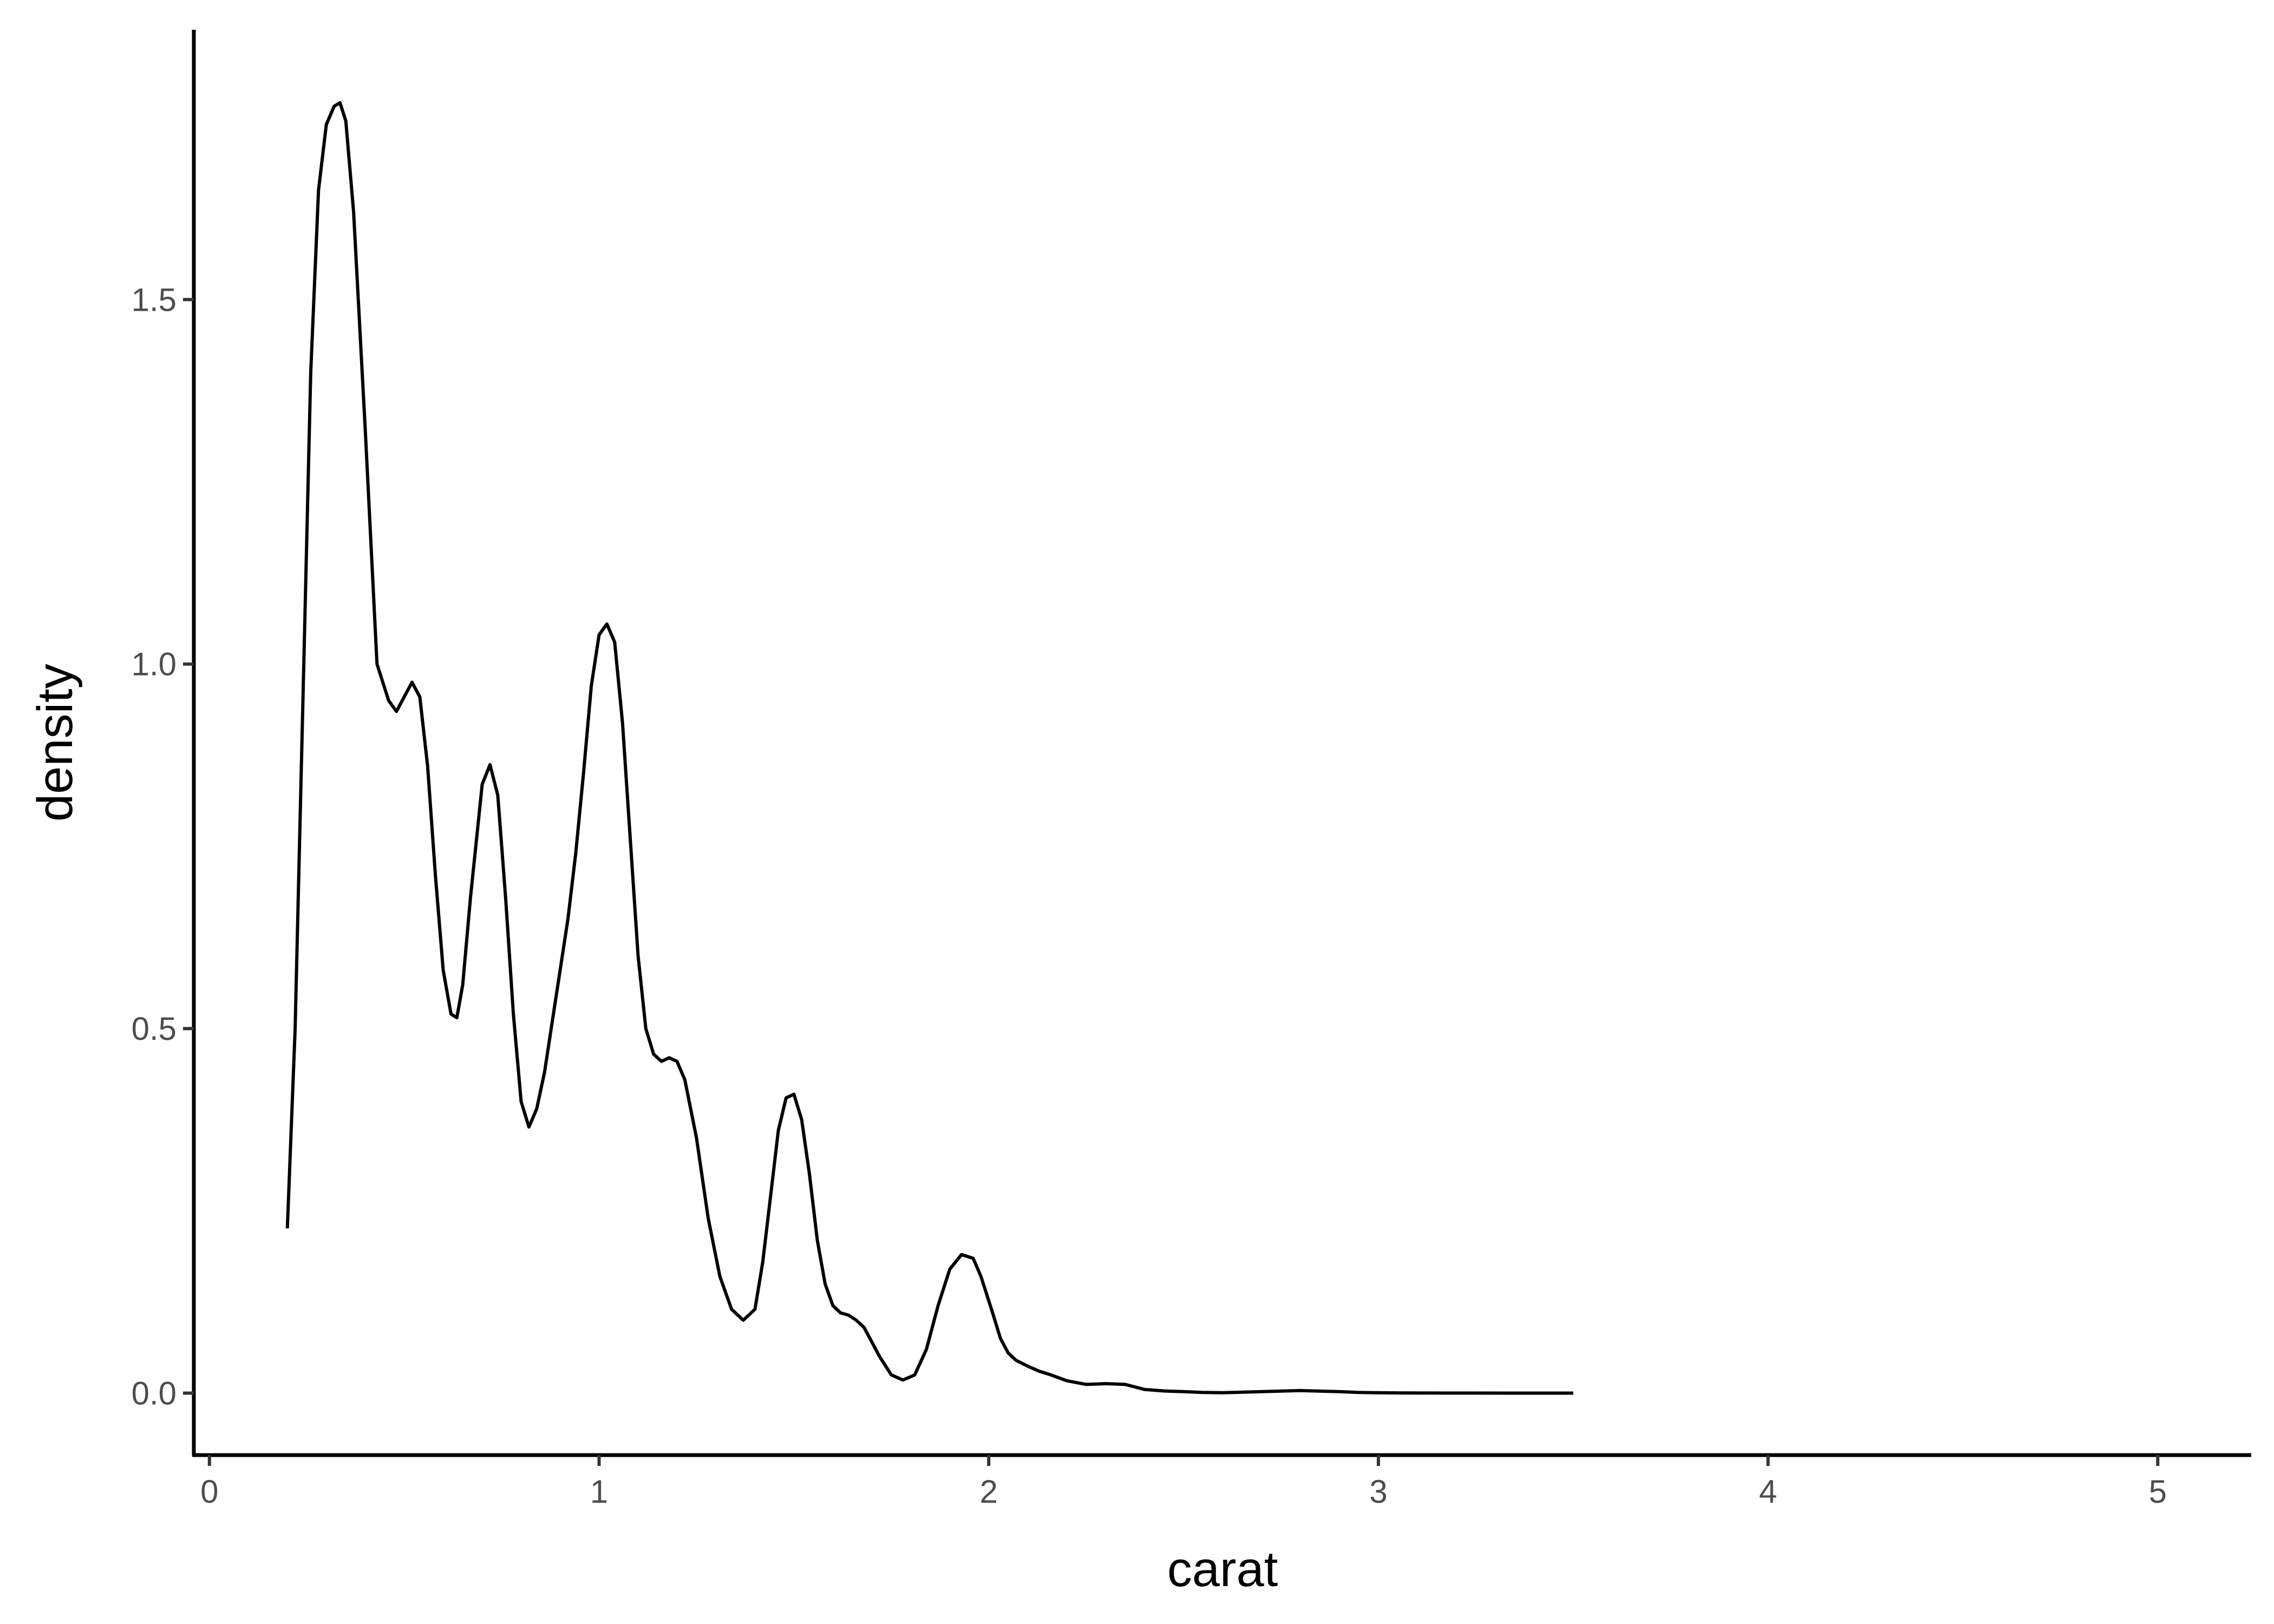 Image resolution: width=2274 pixels, height=1624 pixels. I want to click on y-axis-title: density, so click(56, 743).